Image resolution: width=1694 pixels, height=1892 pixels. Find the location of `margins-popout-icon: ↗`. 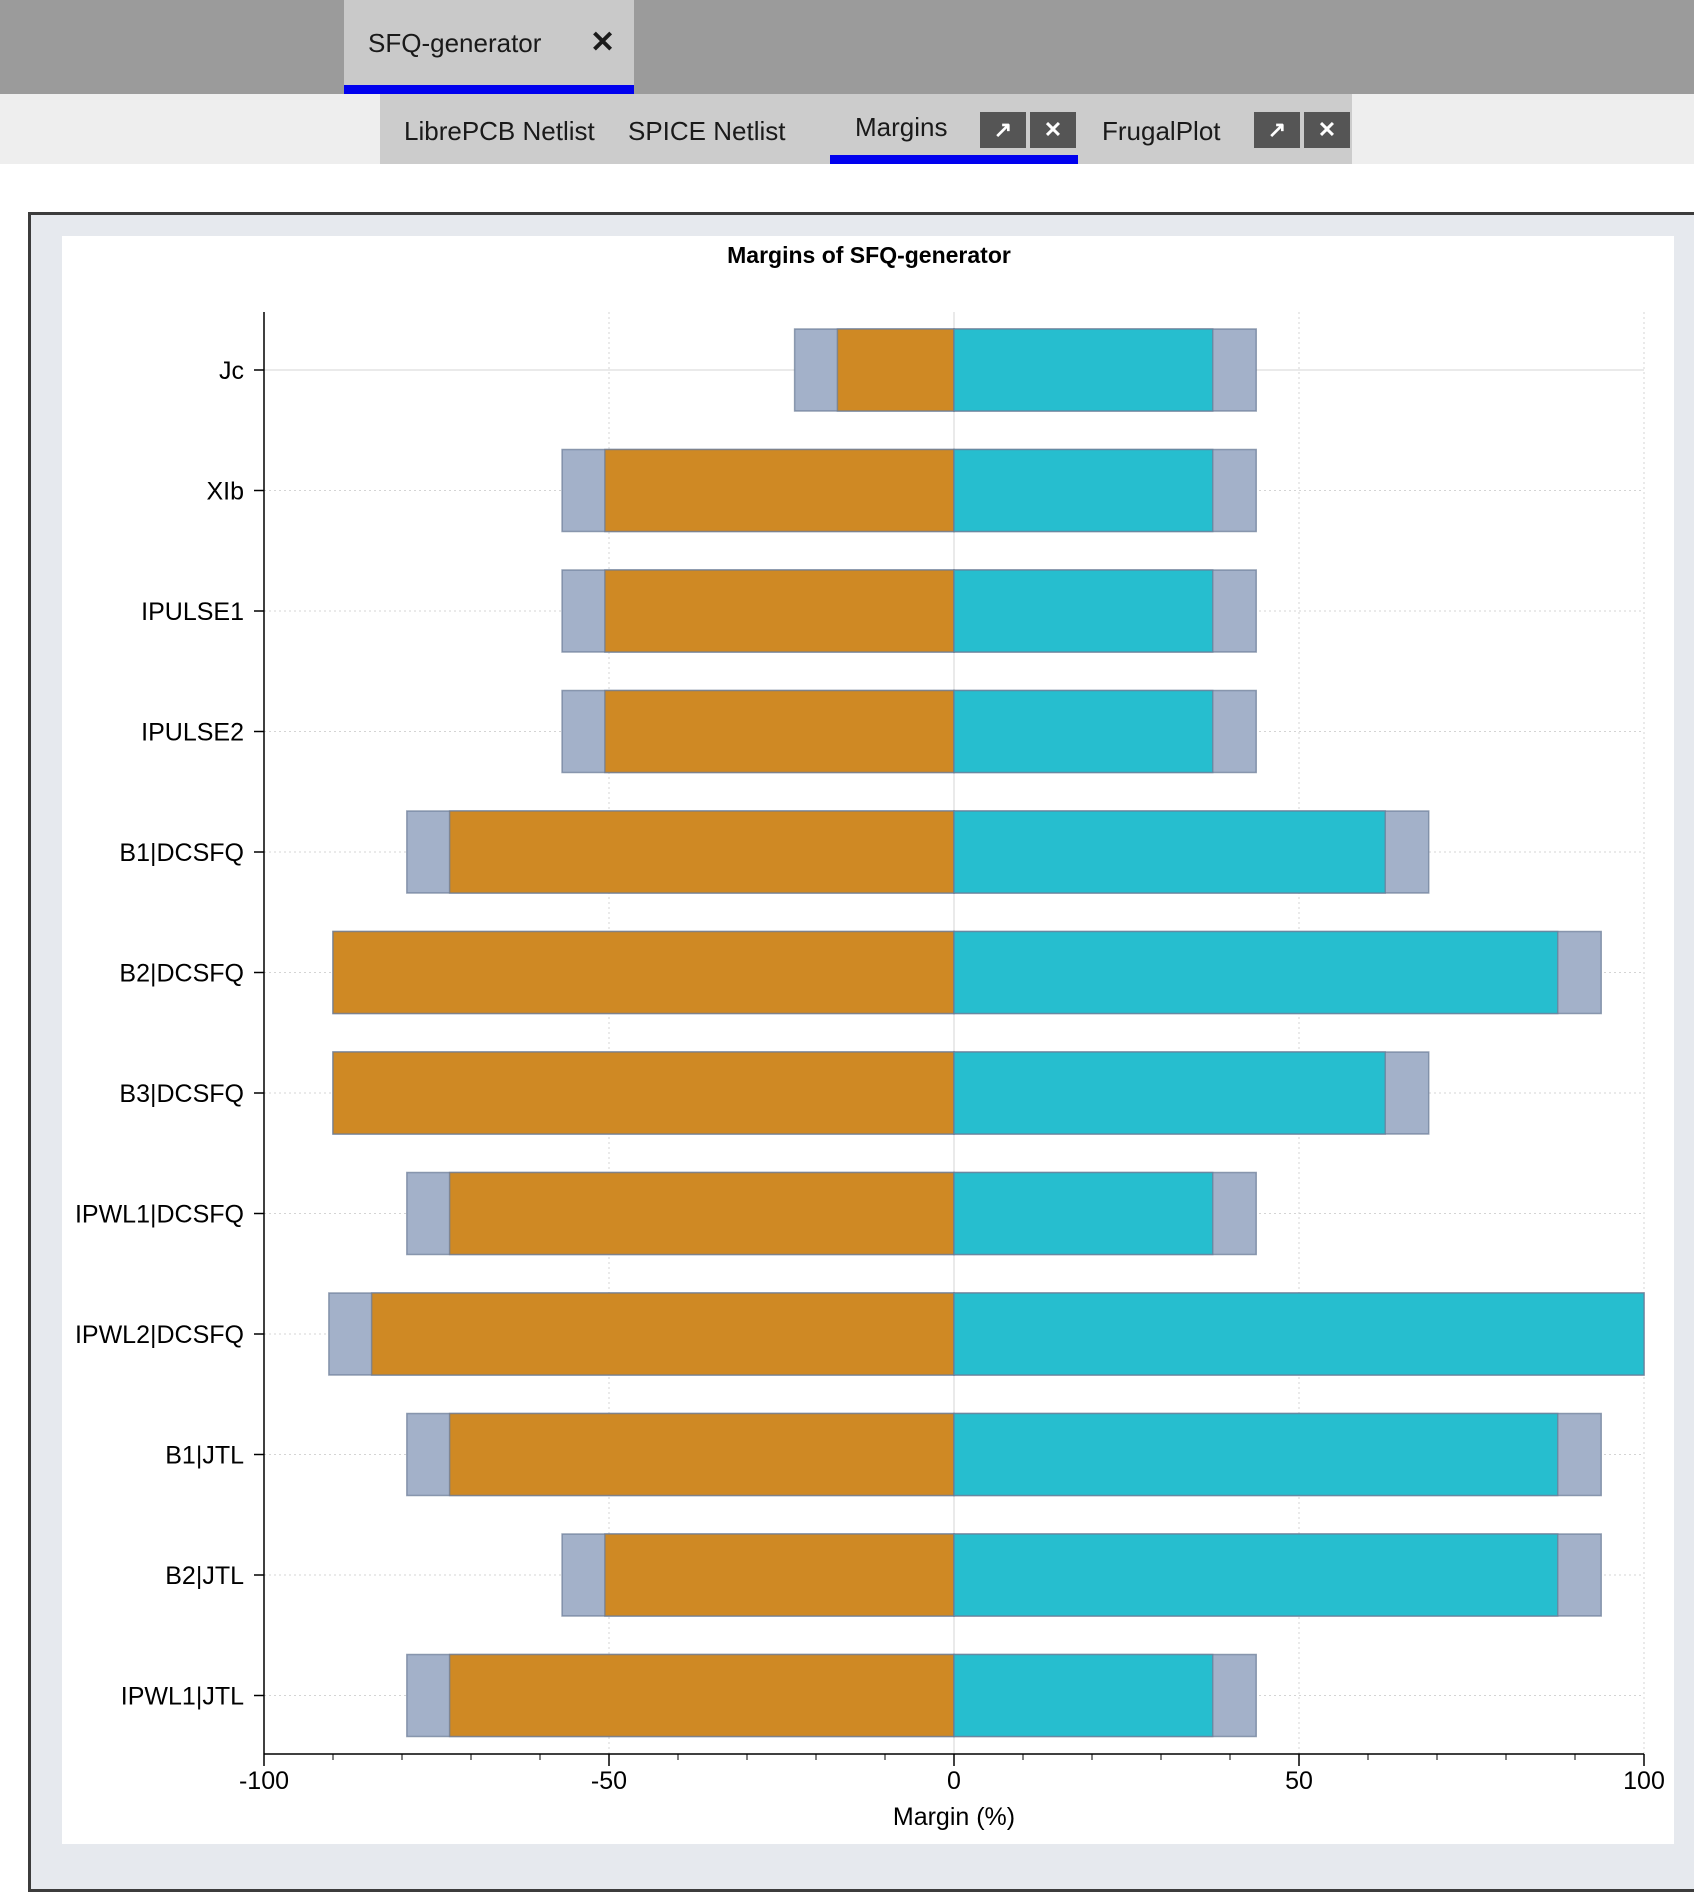

margins-popout-icon: ↗ is located at coordinates (1003, 130).